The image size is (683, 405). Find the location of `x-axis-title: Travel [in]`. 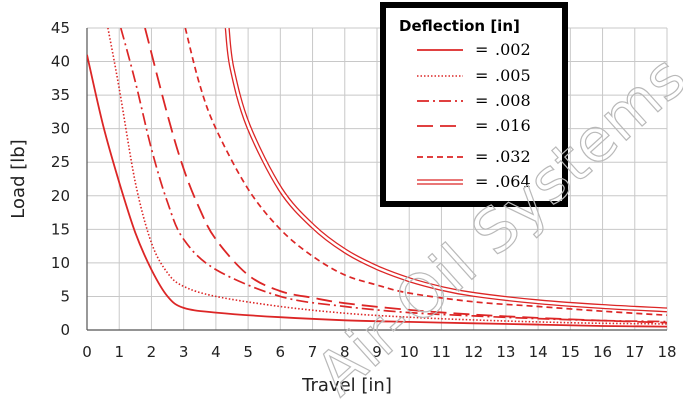

x-axis-title: Travel [in] is located at coordinates (346, 385).